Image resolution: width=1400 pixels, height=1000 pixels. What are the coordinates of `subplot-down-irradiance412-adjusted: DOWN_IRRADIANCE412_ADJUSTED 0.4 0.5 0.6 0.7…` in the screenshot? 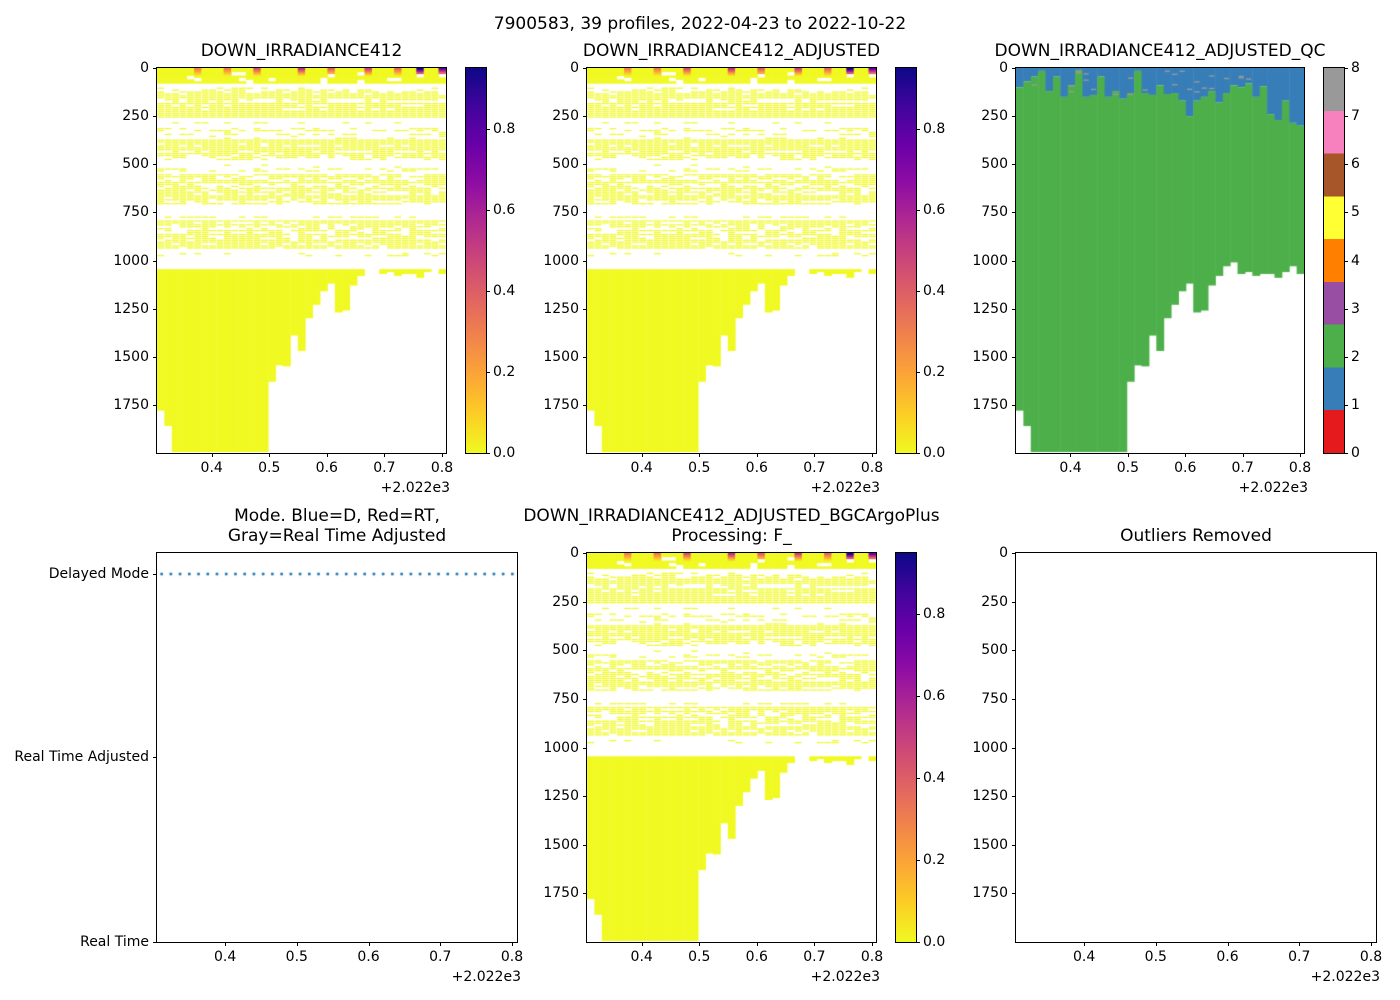 It's located at (713, 268).